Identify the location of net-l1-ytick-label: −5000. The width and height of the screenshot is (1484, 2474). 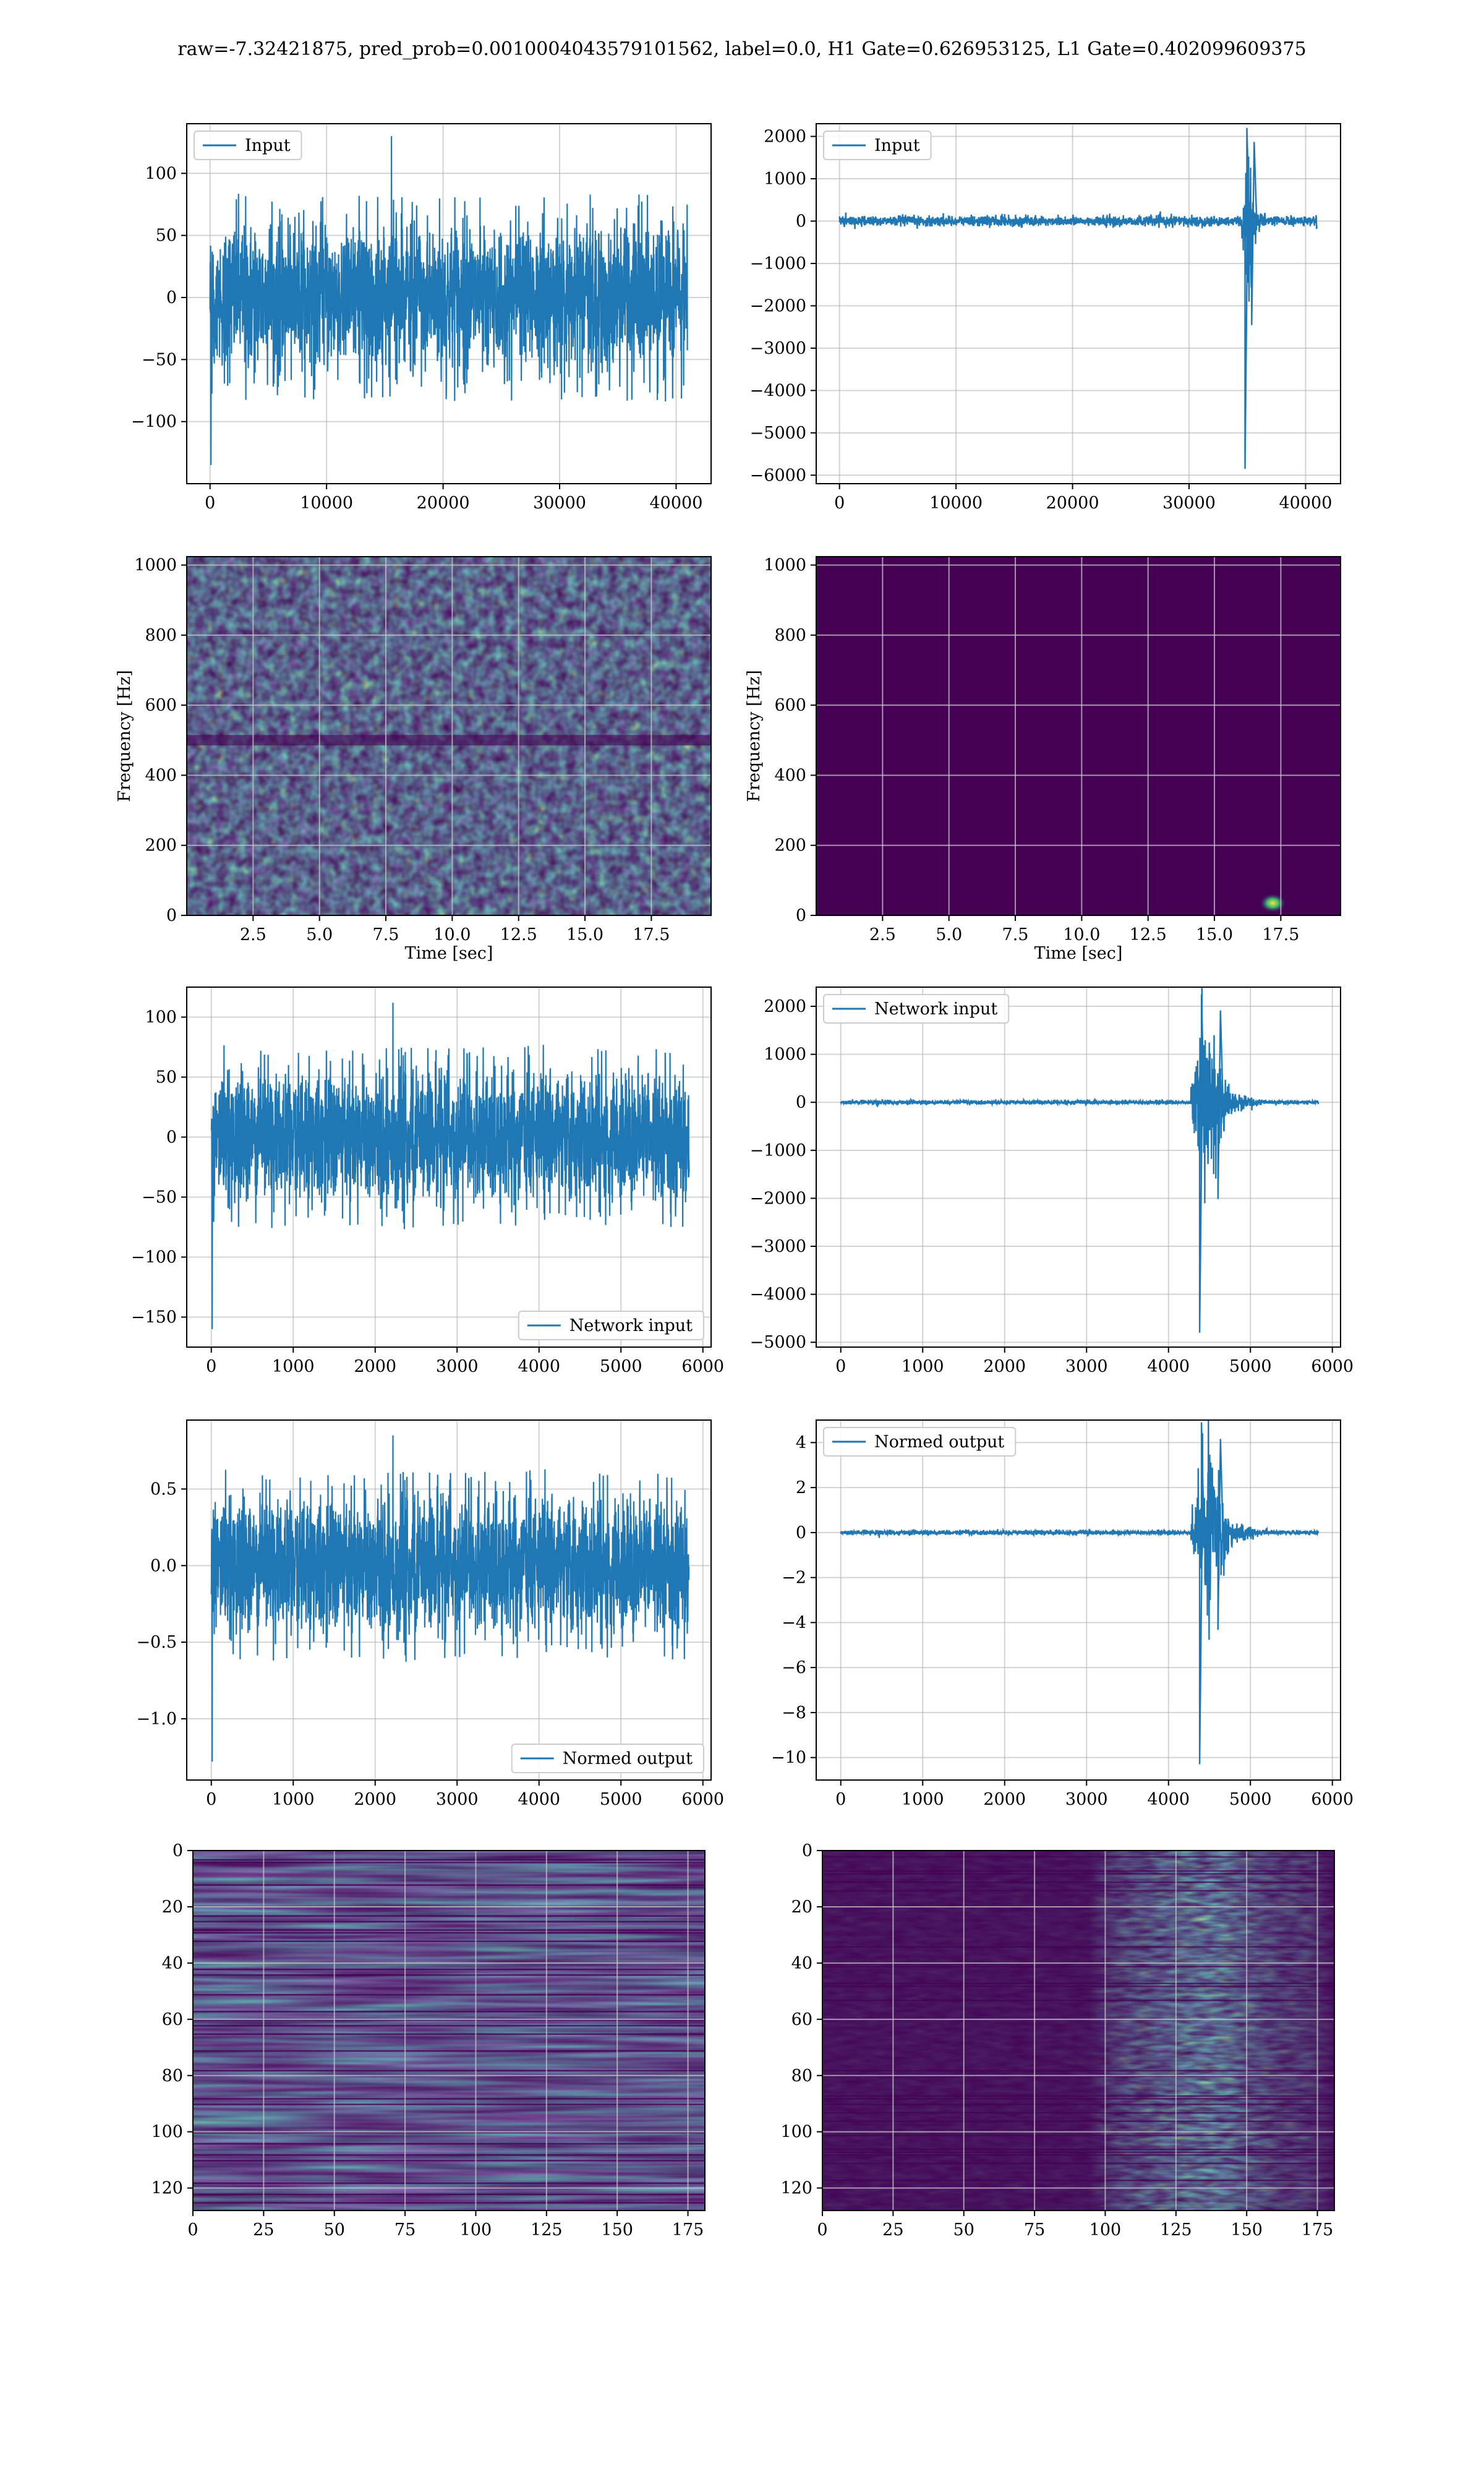
(778, 1342).